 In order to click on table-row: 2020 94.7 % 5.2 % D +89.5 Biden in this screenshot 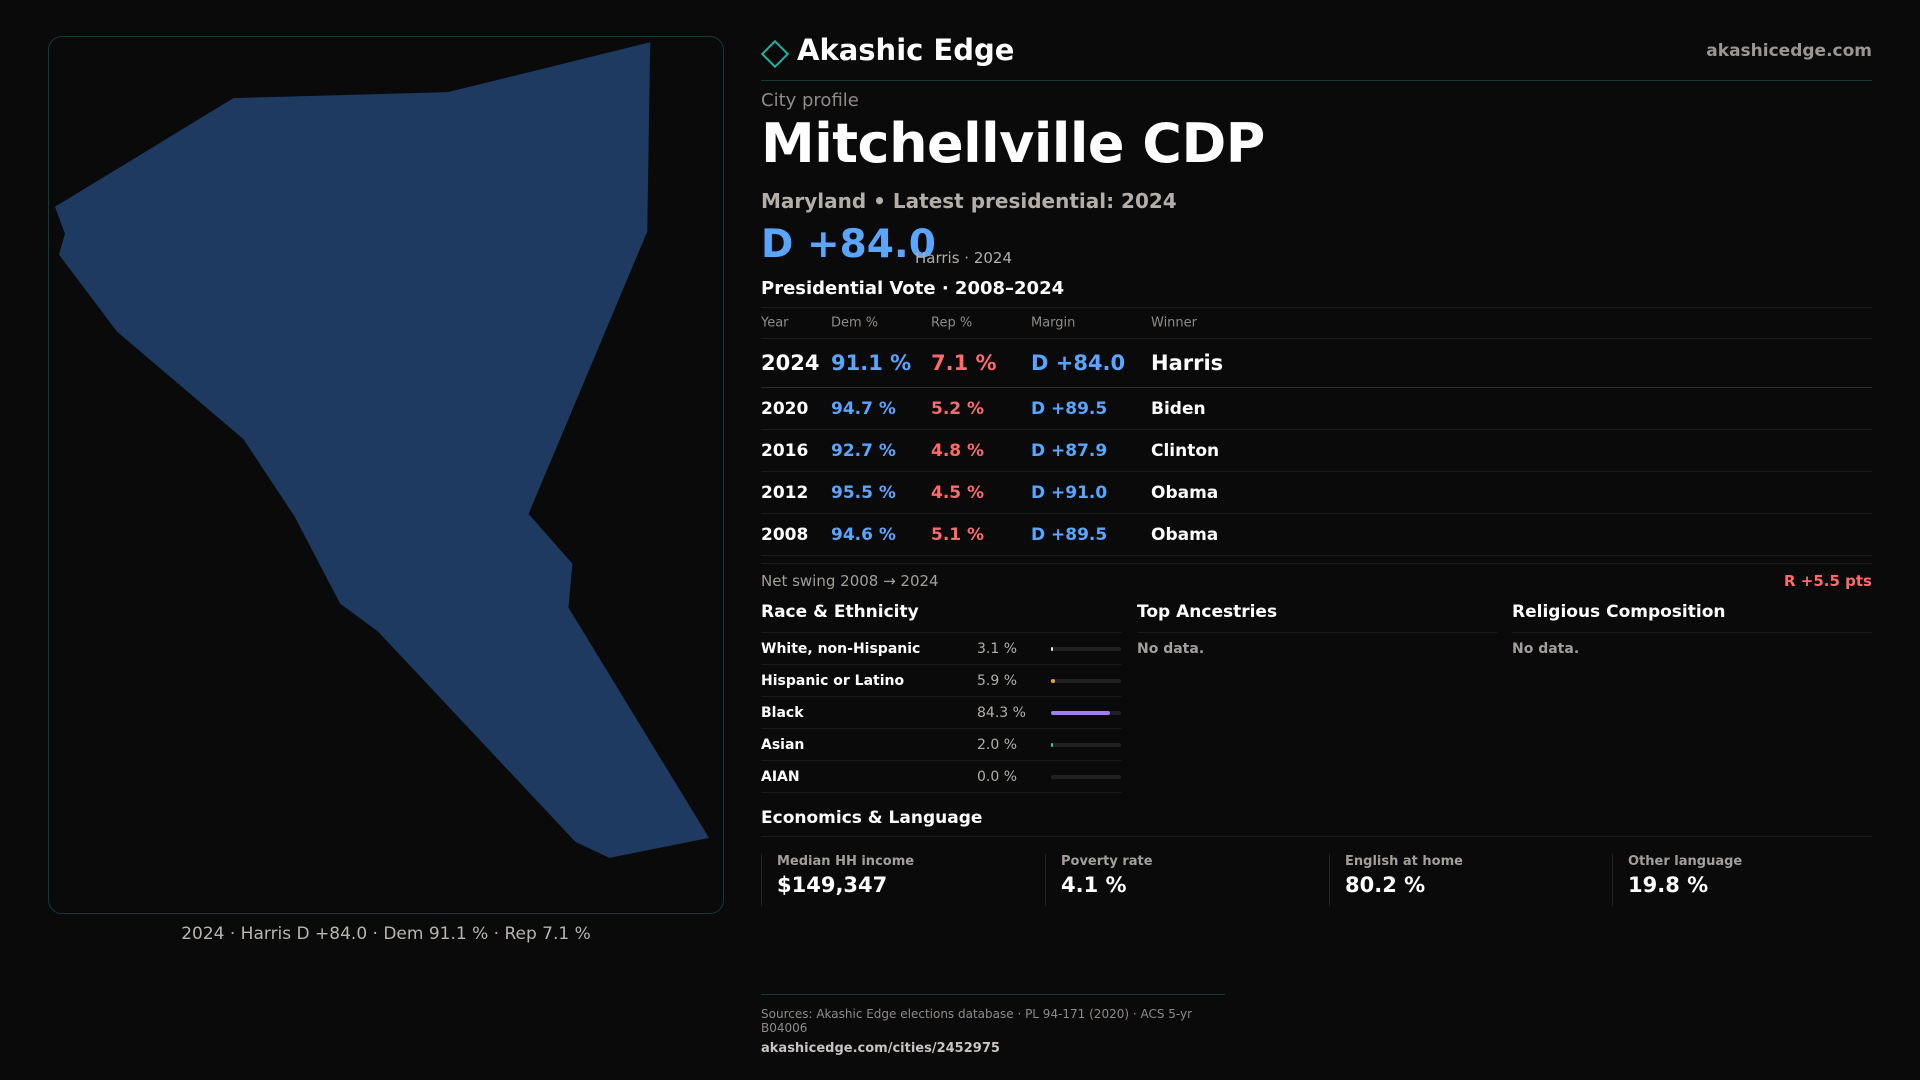, I will do `click(1316, 409)`.